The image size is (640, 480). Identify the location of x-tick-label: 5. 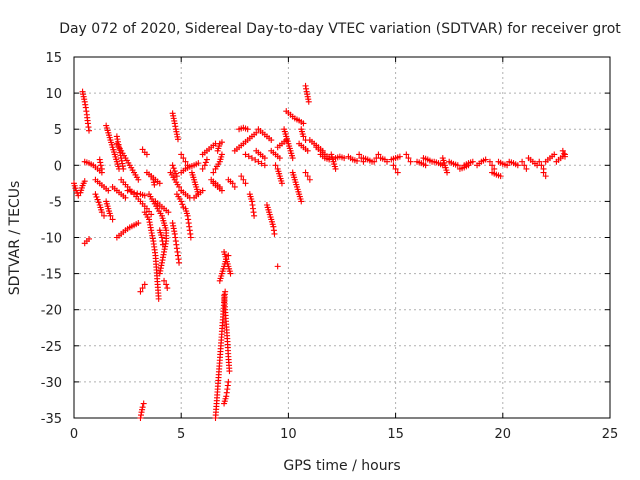
(181, 434).